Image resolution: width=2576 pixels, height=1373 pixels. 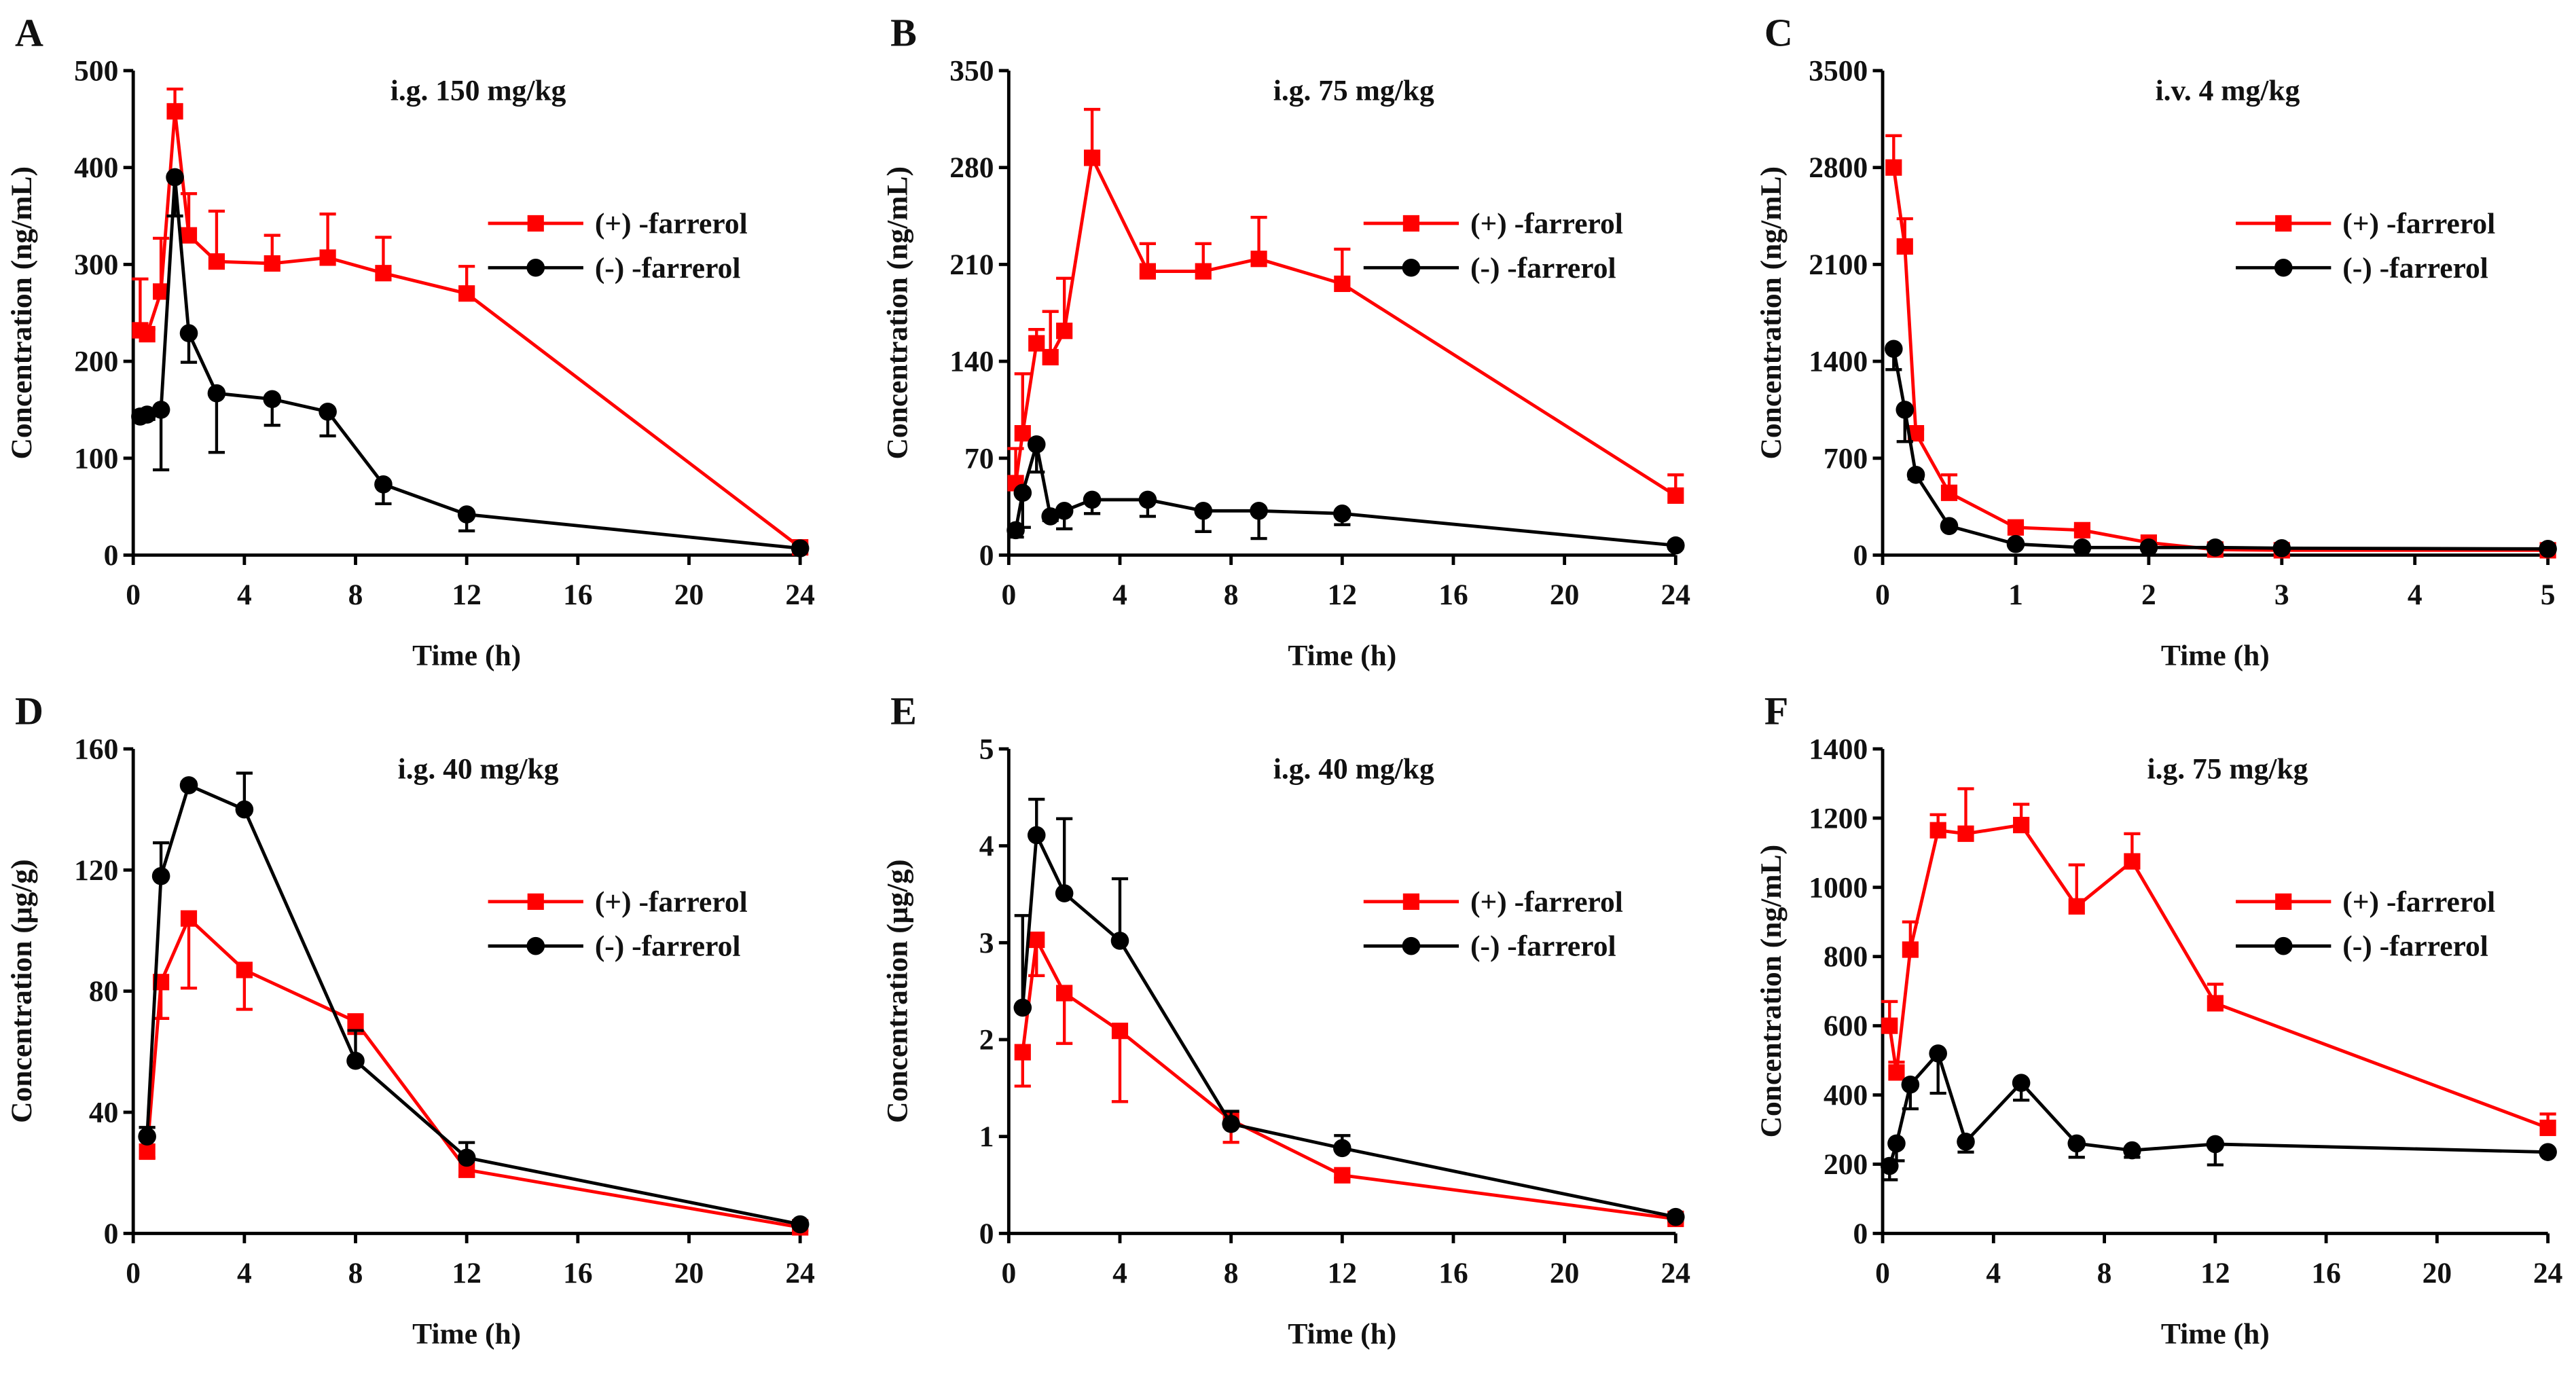 What do you see at coordinates (1565, 1273) in the screenshot?
I see `x-tick-label: 20` at bounding box center [1565, 1273].